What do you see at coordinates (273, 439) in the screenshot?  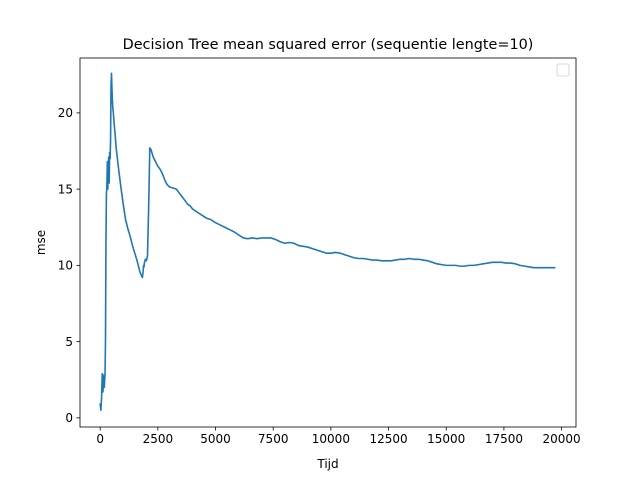 I see `x-tick-label: 7500` at bounding box center [273, 439].